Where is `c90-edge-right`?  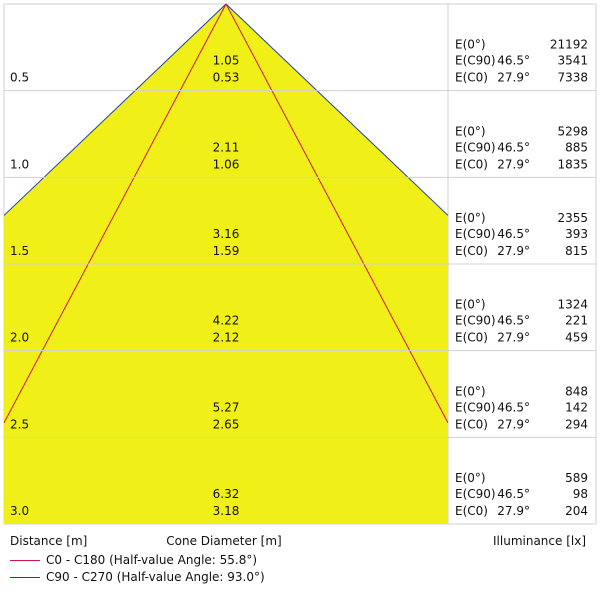 c90-edge-right is located at coordinates (337, 109).